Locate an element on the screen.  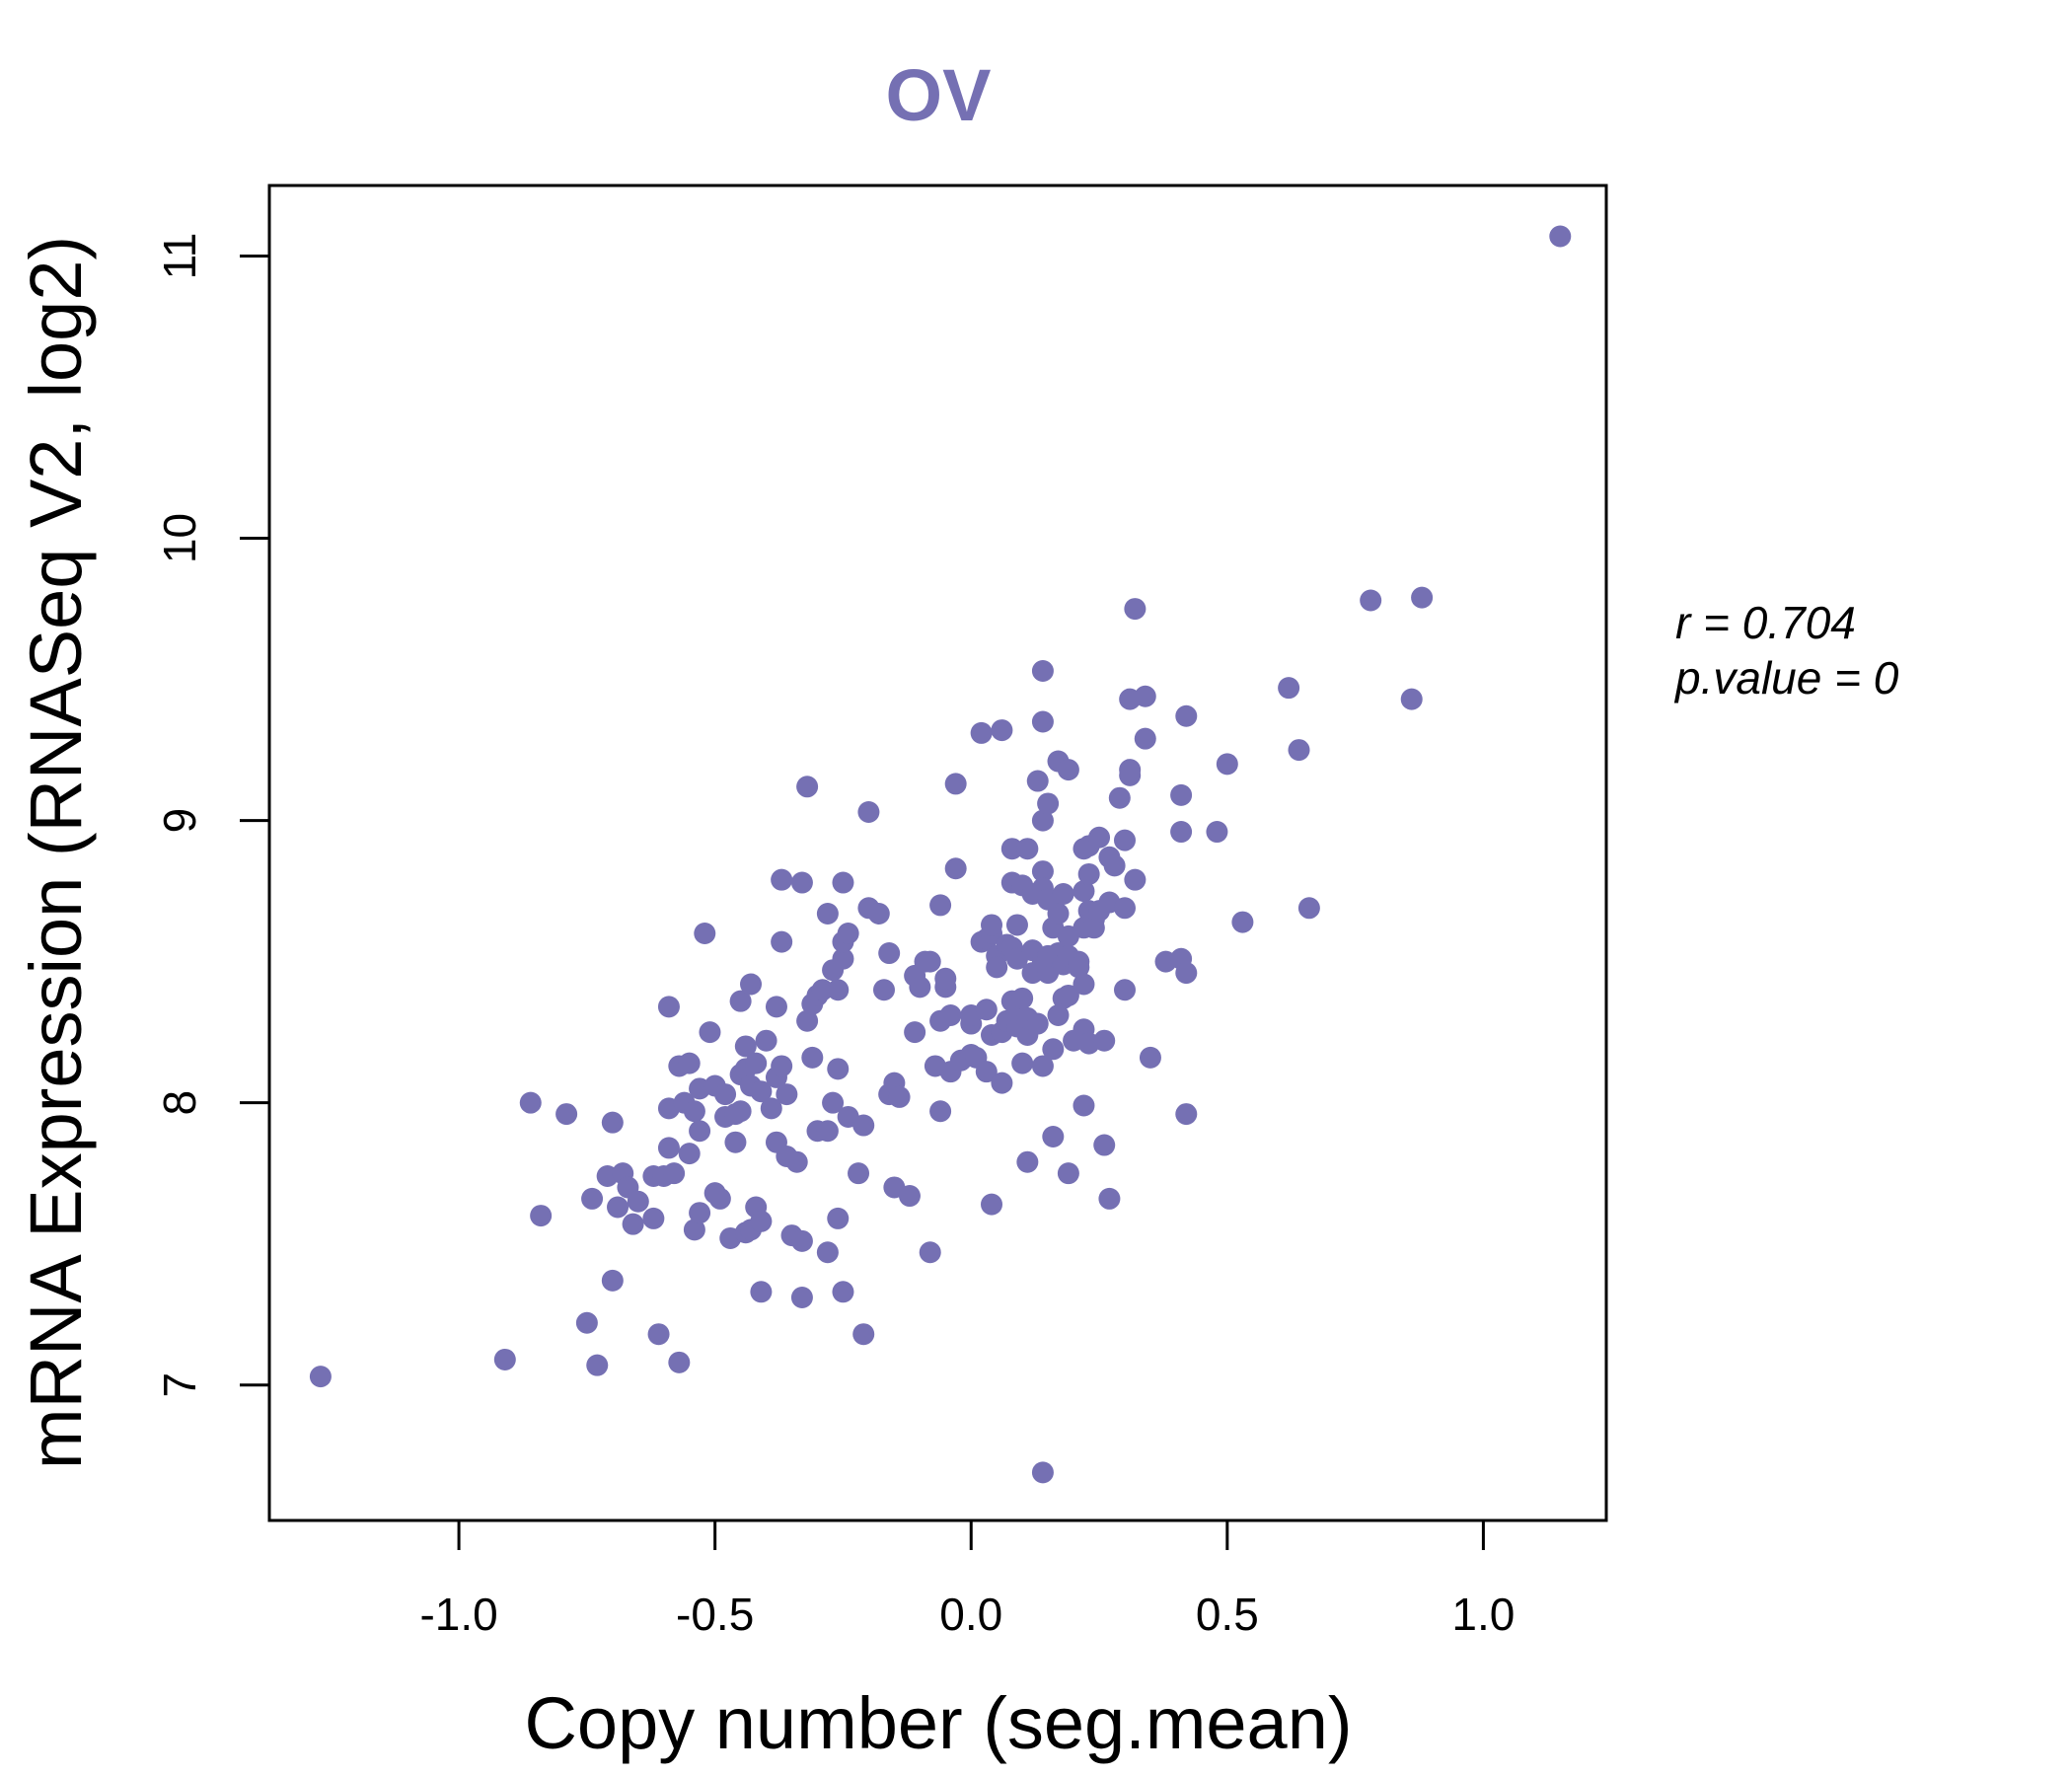
y-tick-label: 11 is located at coordinates (179, 257).